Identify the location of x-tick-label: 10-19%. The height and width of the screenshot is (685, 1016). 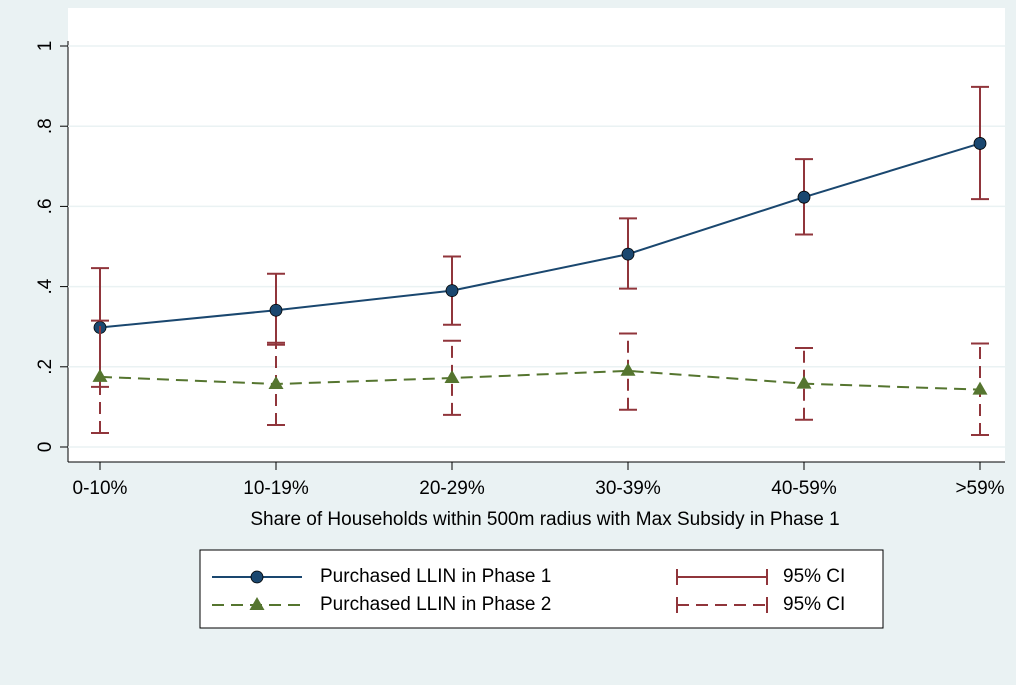
(276, 488).